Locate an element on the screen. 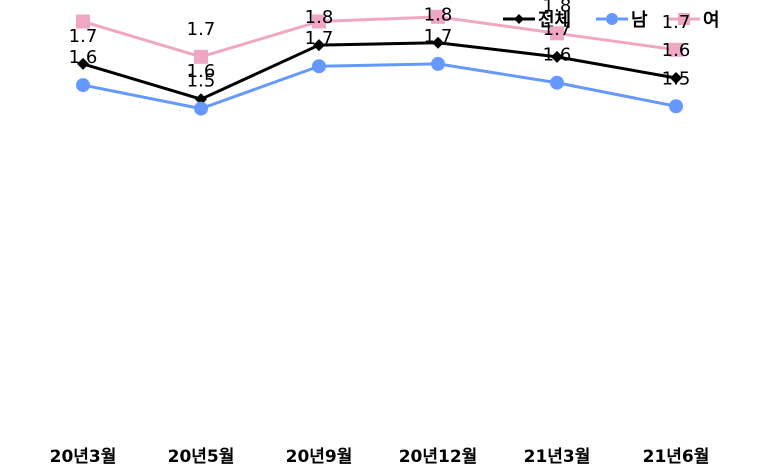 The height and width of the screenshot is (474, 767). x-tick-label-2: 20년9월 is located at coordinates (319, 457).